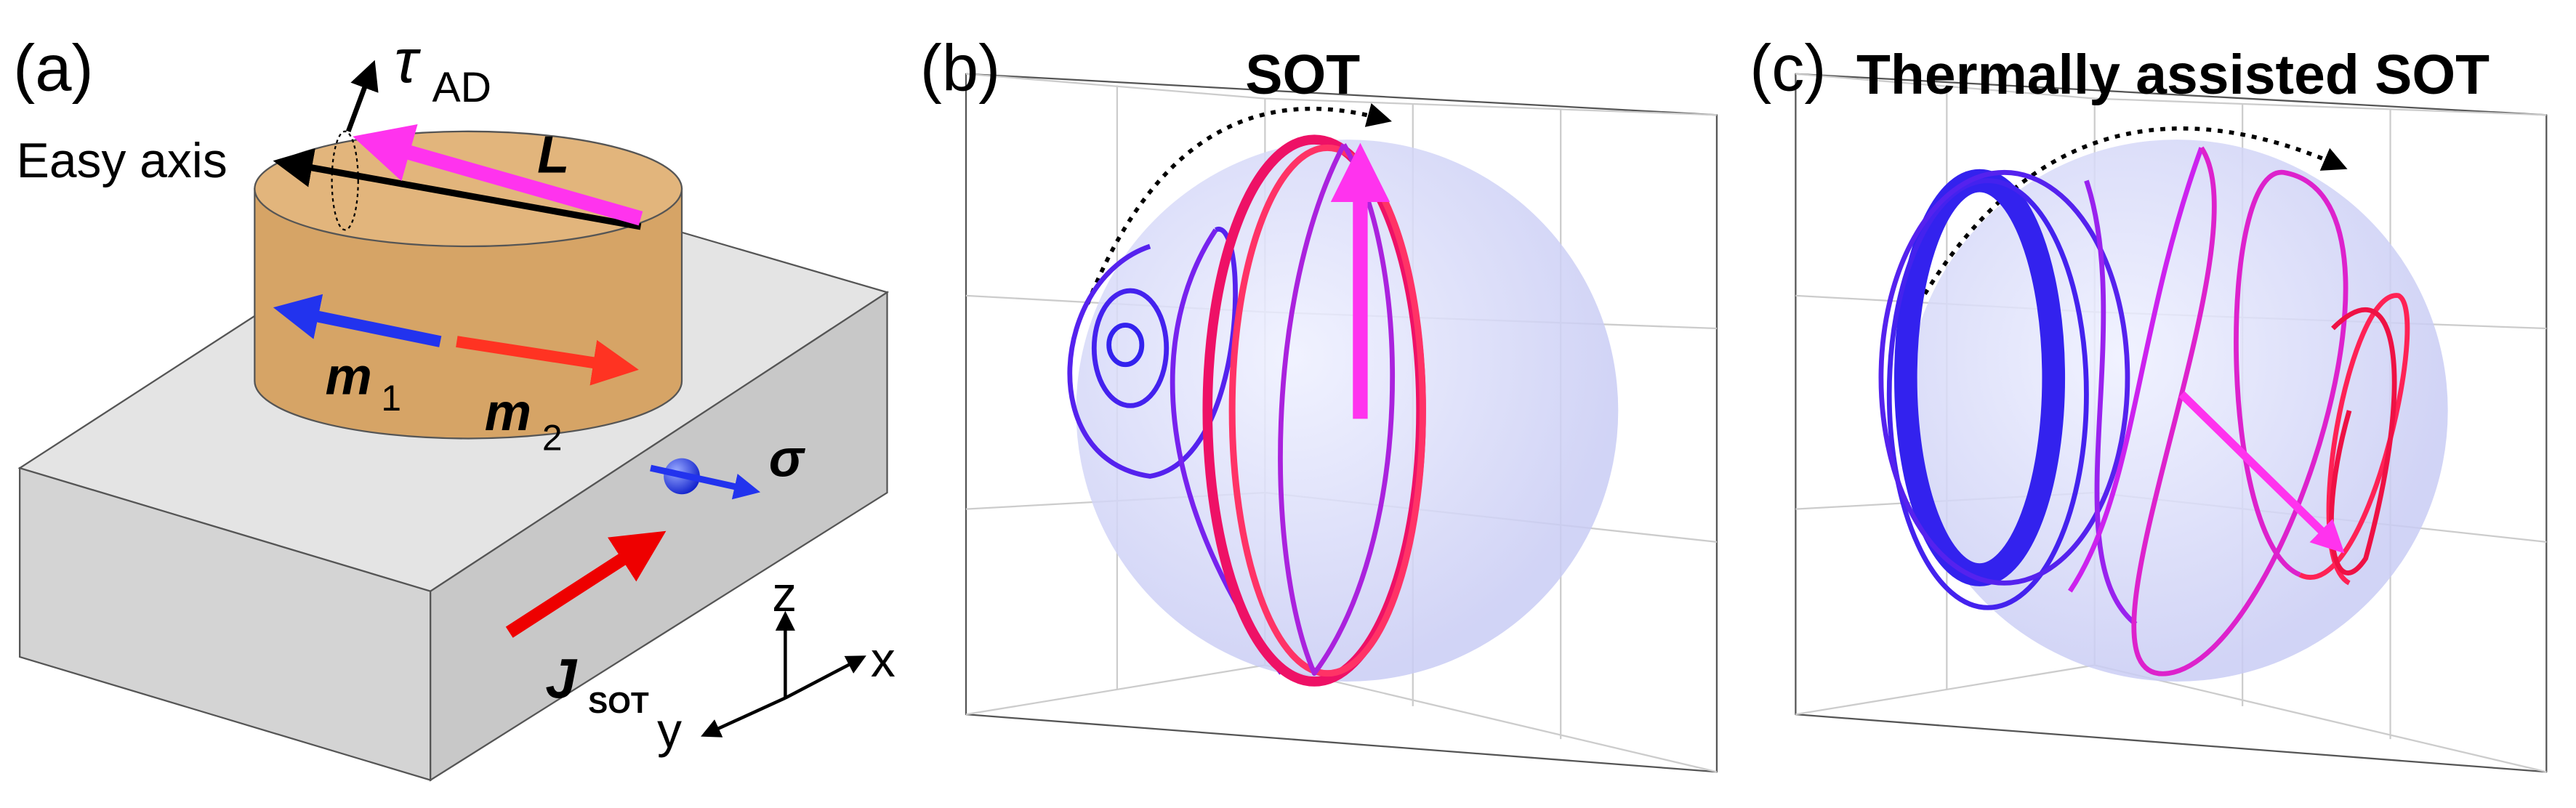 This screenshot has width=2576, height=808. I want to click on panel-title: Thermally assisted SOT, so click(2173, 75).